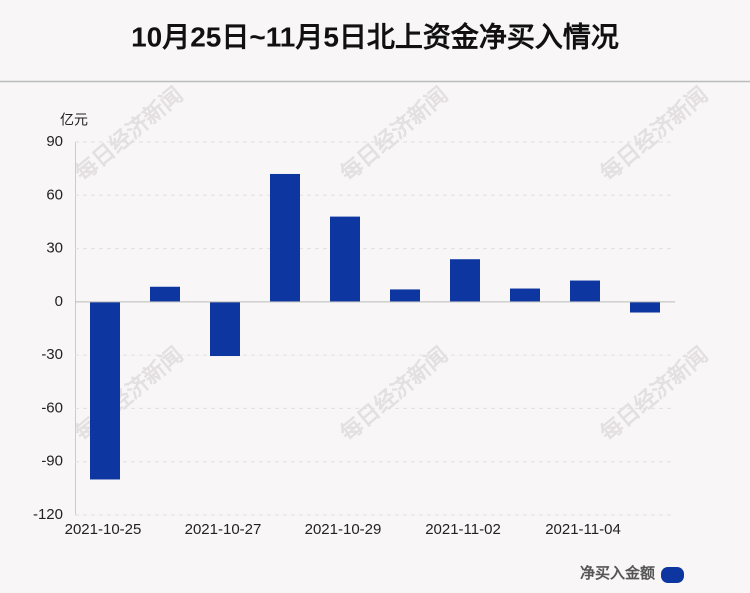 The image size is (750, 593). I want to click on x-tick-label: 2021-11-04, so click(583, 529).